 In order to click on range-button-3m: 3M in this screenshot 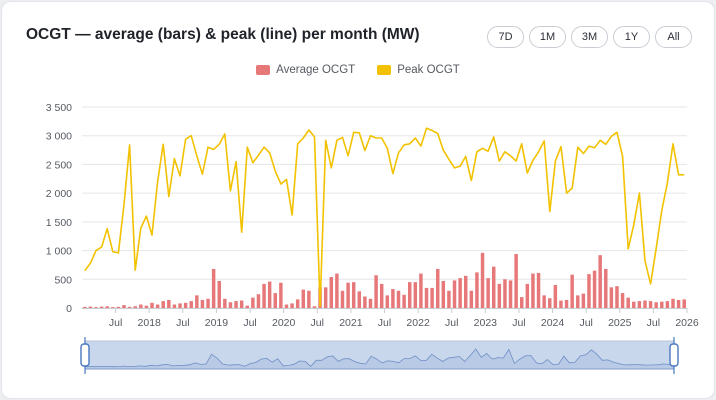, I will do `click(589, 37)`.